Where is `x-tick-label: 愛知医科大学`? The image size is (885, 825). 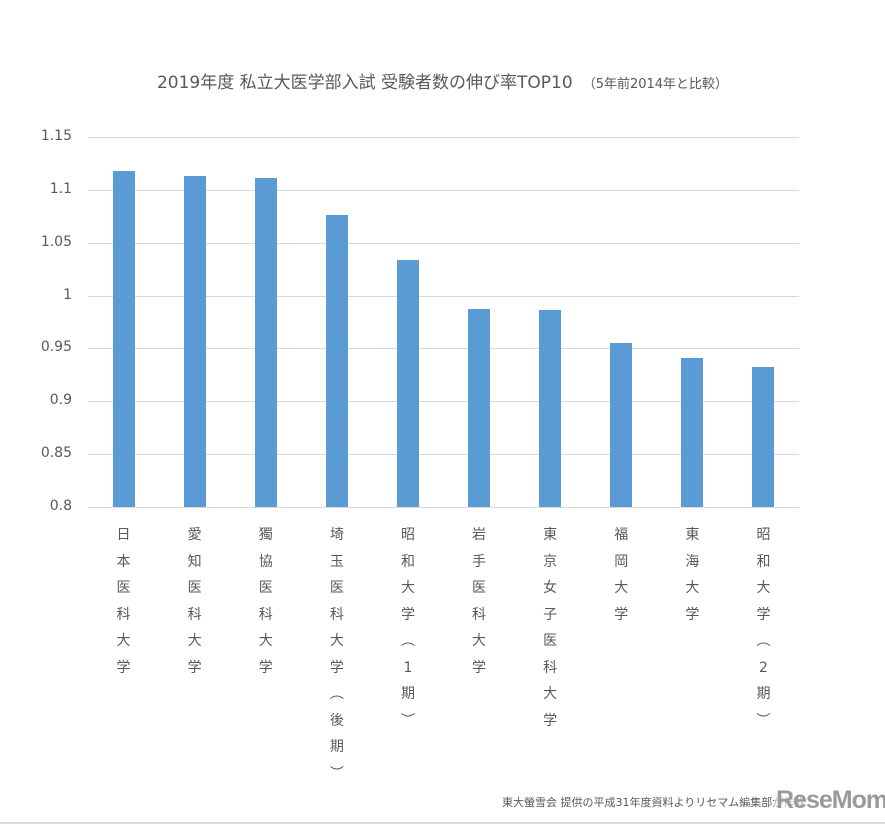
x-tick-label: 愛知医科大学 is located at coordinates (194, 601).